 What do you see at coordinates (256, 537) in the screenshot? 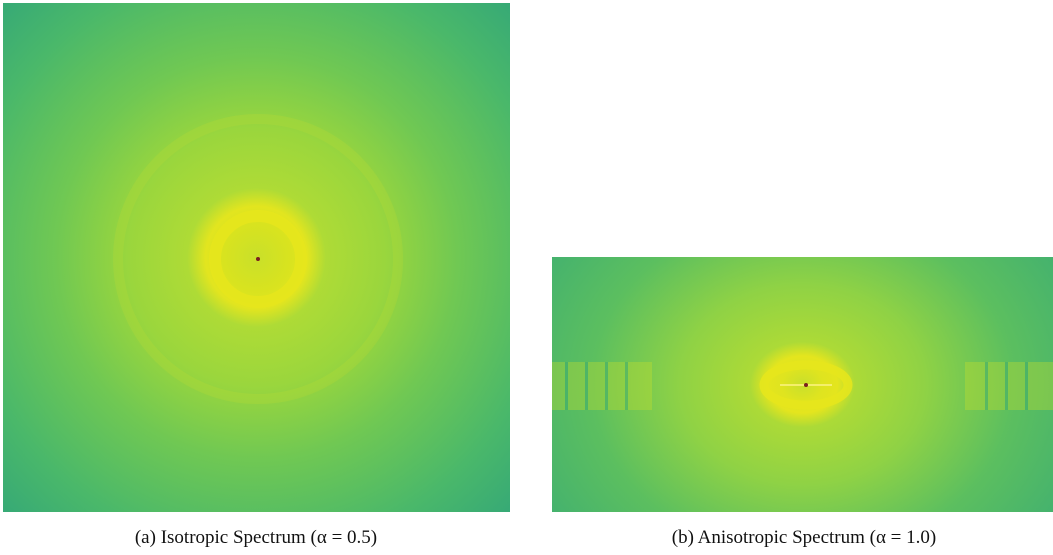
I see `caption: (a) Isotropic Spectrum (α = 0.5)` at bounding box center [256, 537].